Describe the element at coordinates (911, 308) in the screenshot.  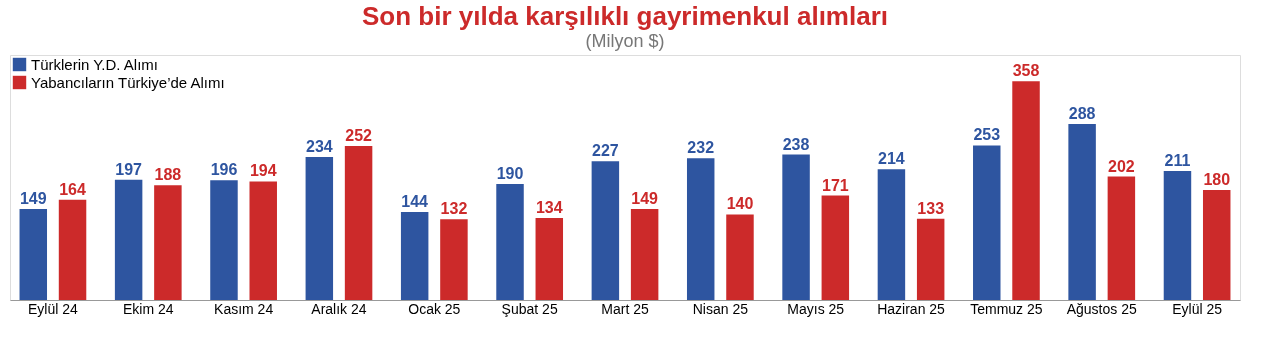
I see `x-tick-label: Haziran 25` at that location.